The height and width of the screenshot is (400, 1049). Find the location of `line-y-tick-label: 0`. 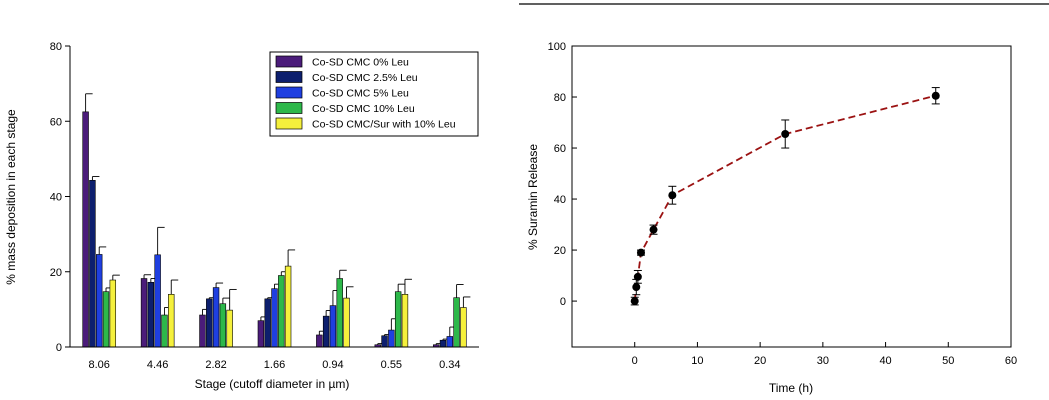

line-y-tick-label: 0 is located at coordinates (563, 302).